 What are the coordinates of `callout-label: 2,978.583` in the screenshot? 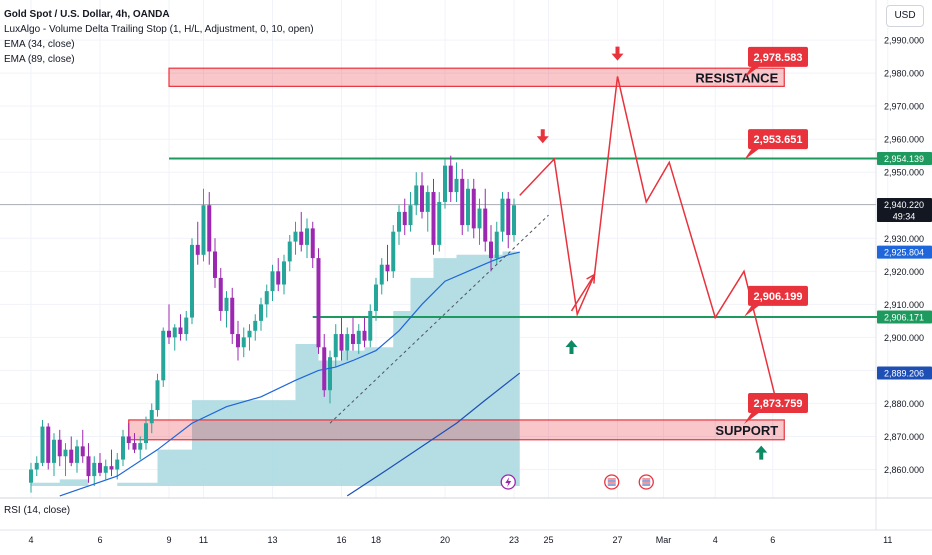 It's located at (778, 58).